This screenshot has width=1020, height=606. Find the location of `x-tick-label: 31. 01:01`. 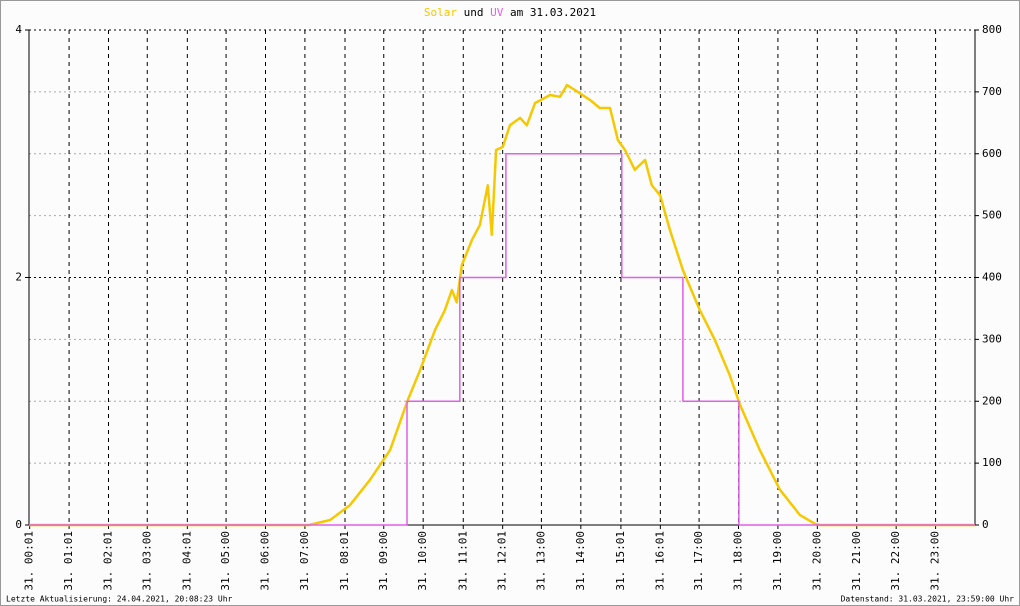

x-tick-label: 31. 01:01 is located at coordinates (68, 561).